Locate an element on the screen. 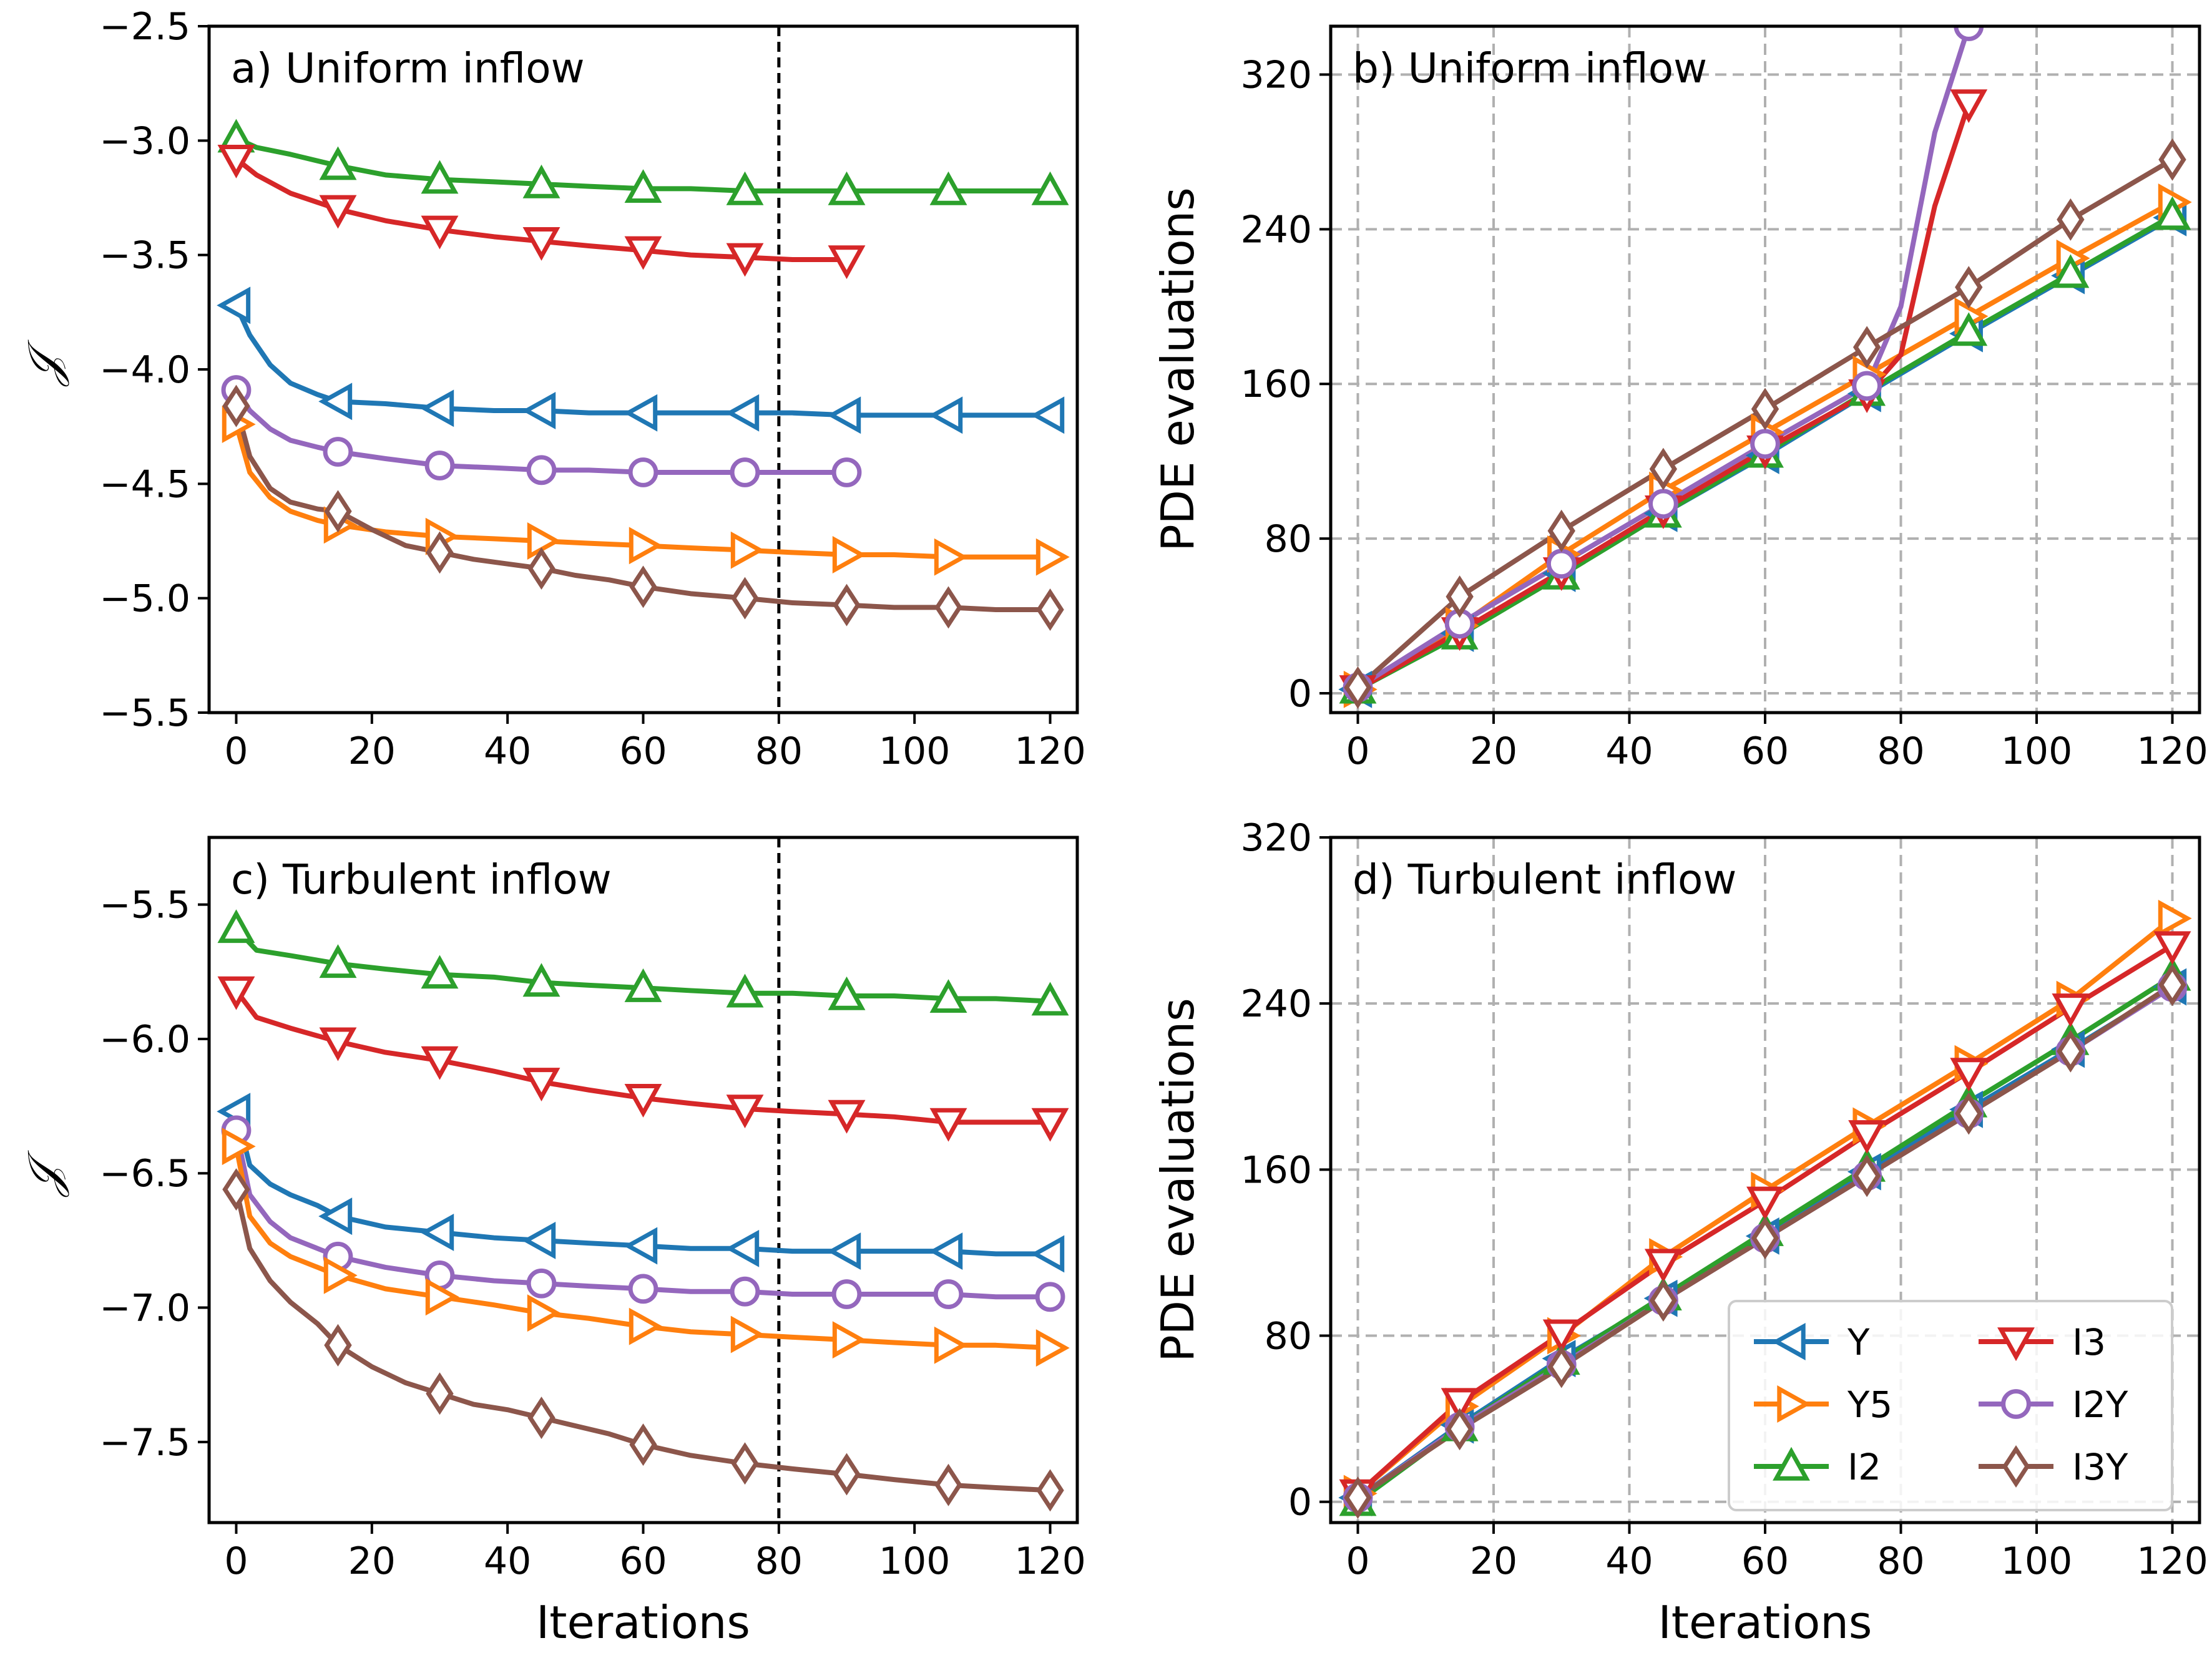 The image size is (2212, 1653). y-tick-label: −3.5 is located at coordinates (144, 256).